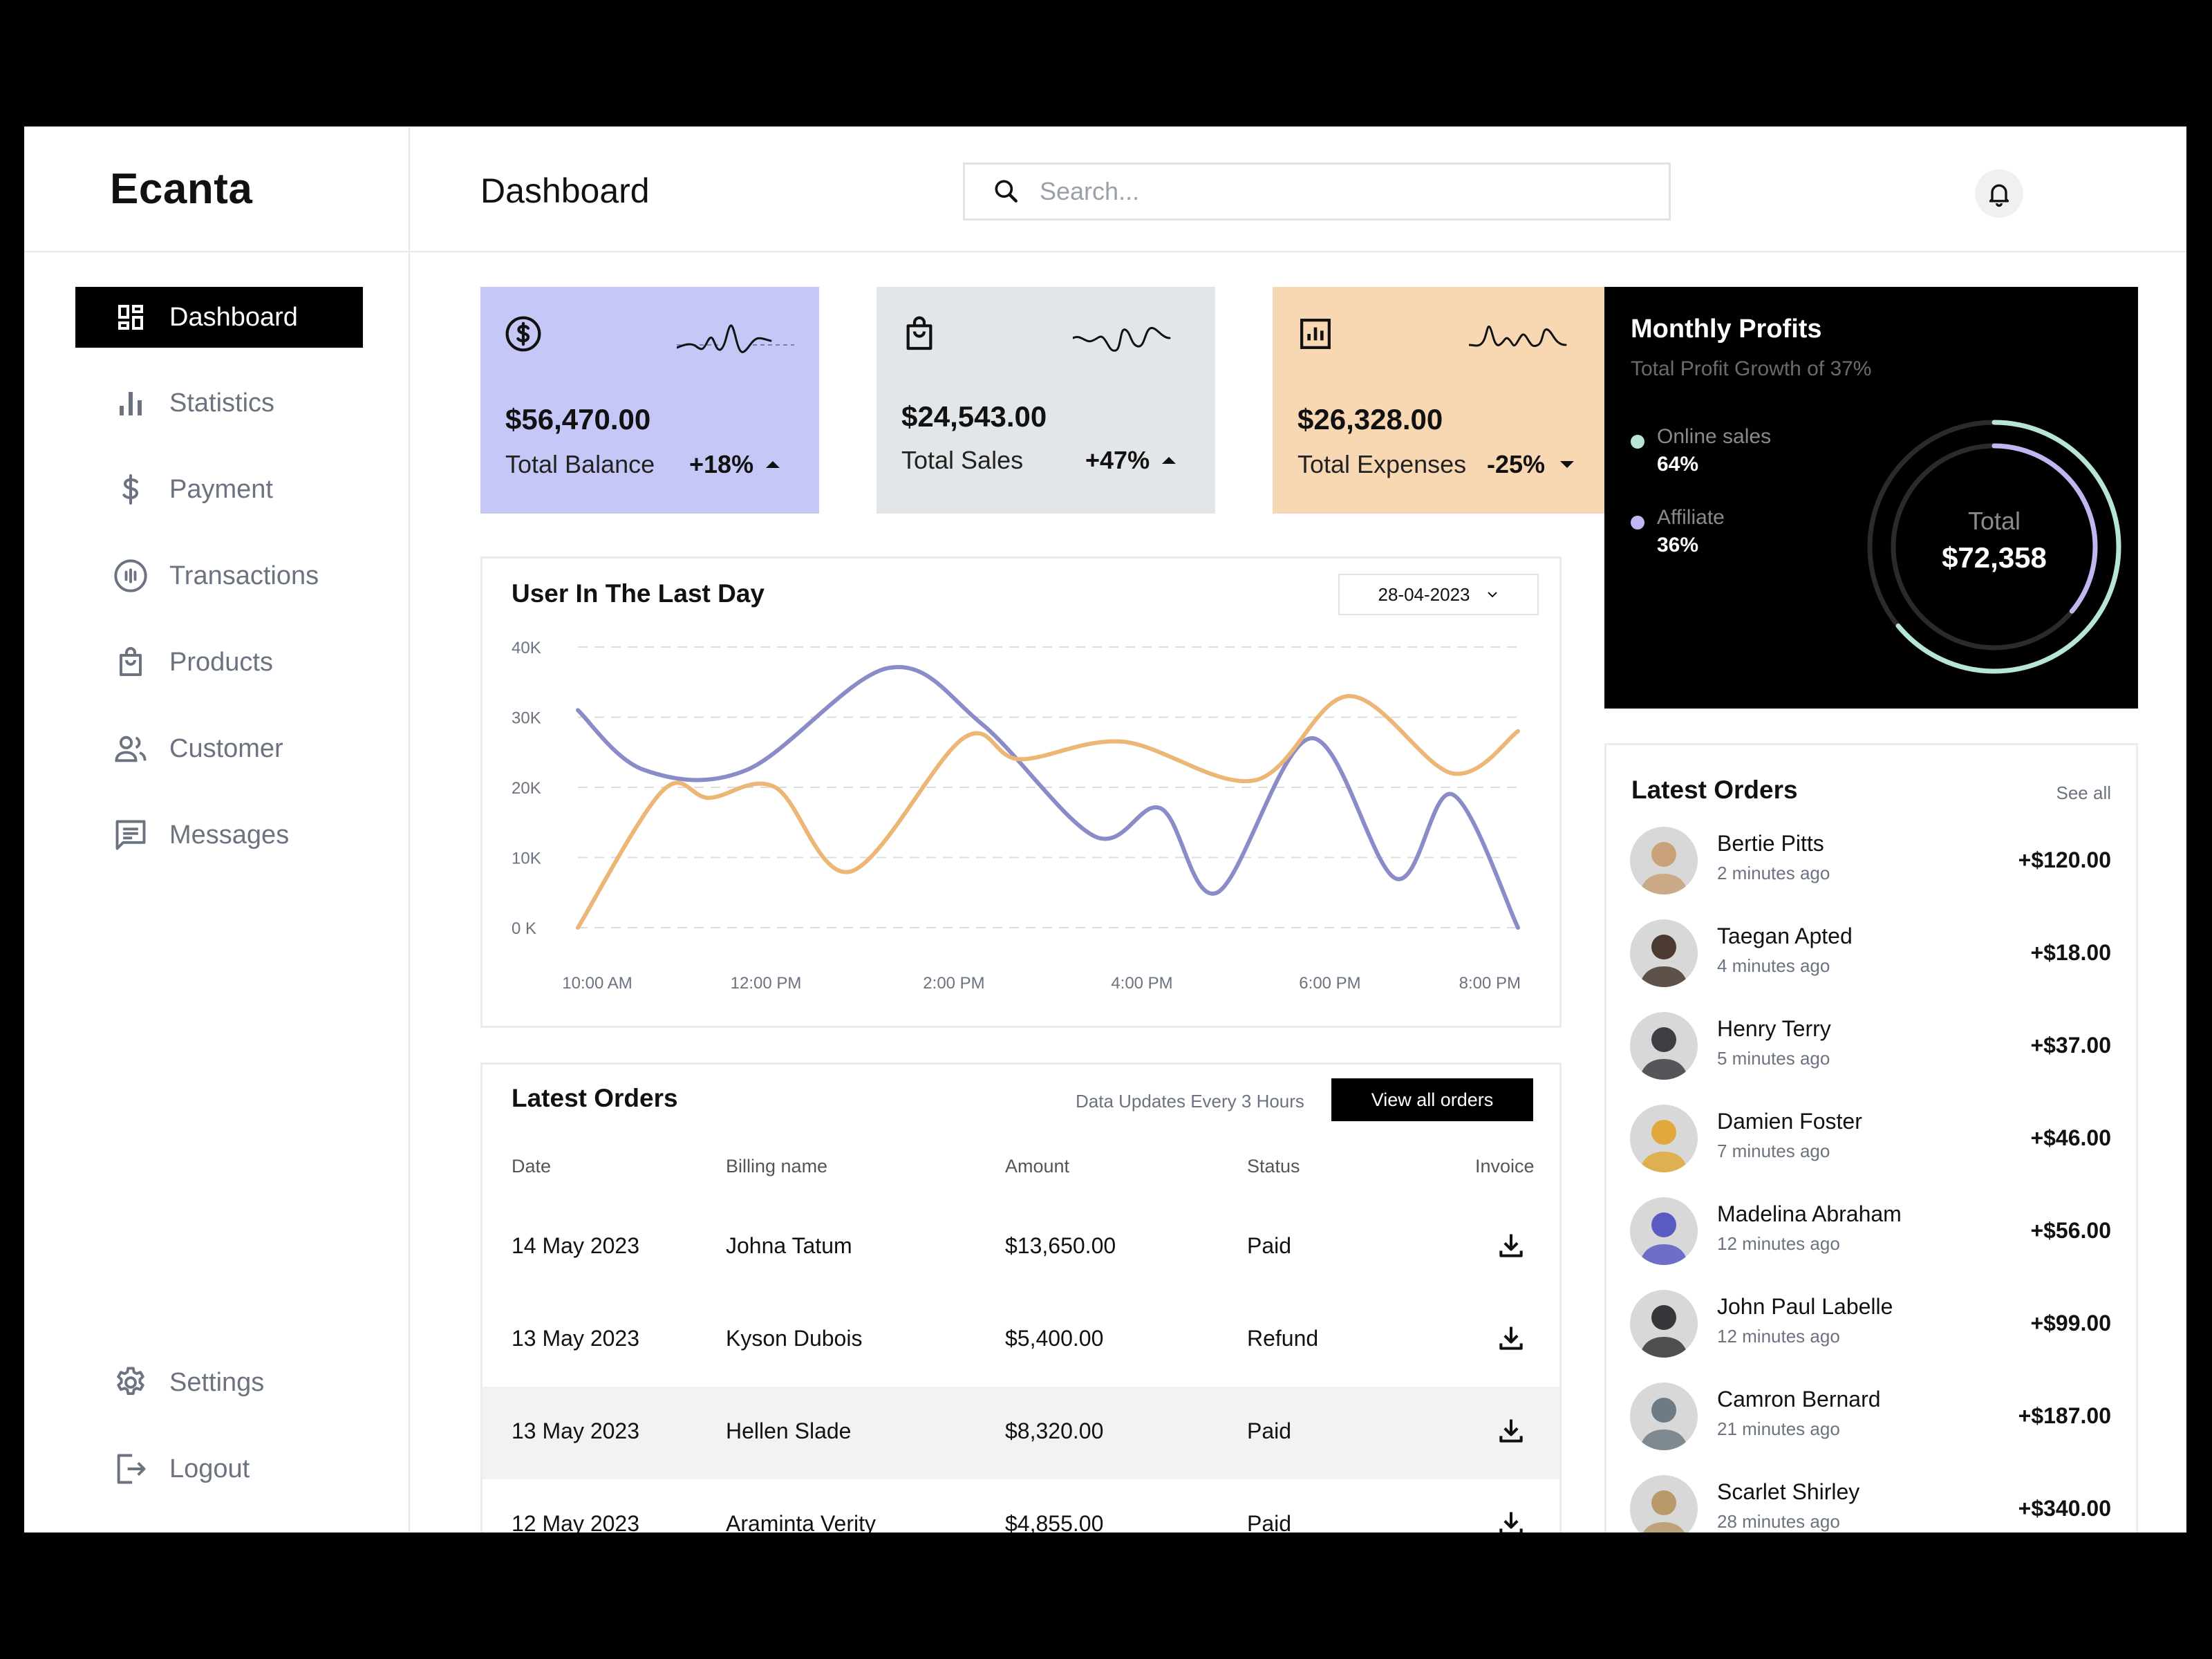 The width and height of the screenshot is (2212, 1659). Describe the element at coordinates (1779, 1243) in the screenshot. I see `order-time: 12 minutes ago` at that location.